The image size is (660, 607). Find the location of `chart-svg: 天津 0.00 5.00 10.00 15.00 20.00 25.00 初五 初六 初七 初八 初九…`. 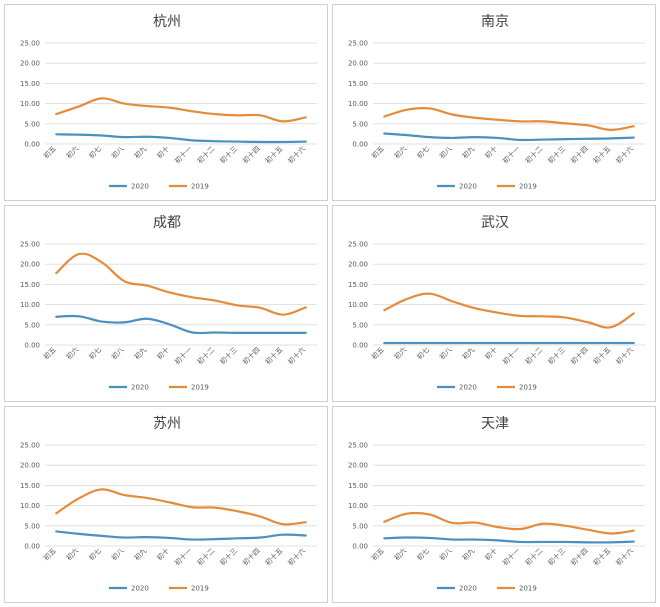

chart-svg: 天津 0.00 5.00 10.00 15.00 20.00 25.00 初五 初六 初七 初八 初九… is located at coordinates (496, 504).